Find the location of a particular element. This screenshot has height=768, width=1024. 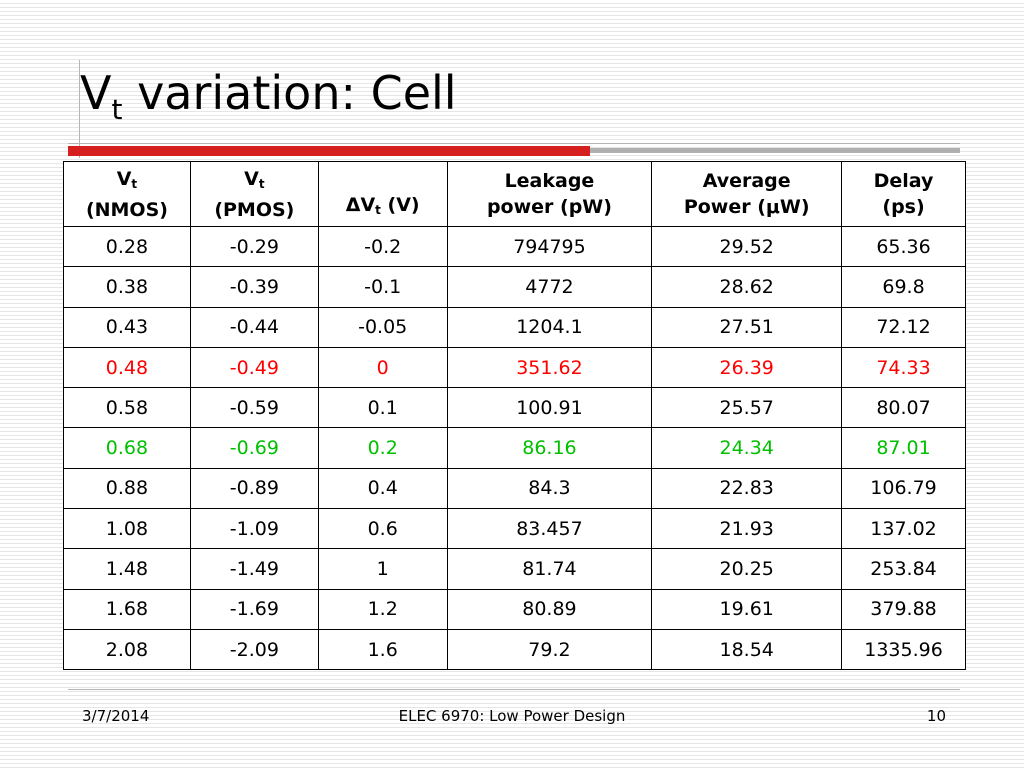

table-row: 1.48 -1.49 1 81.74 20.25 253.84 is located at coordinates (514, 569).